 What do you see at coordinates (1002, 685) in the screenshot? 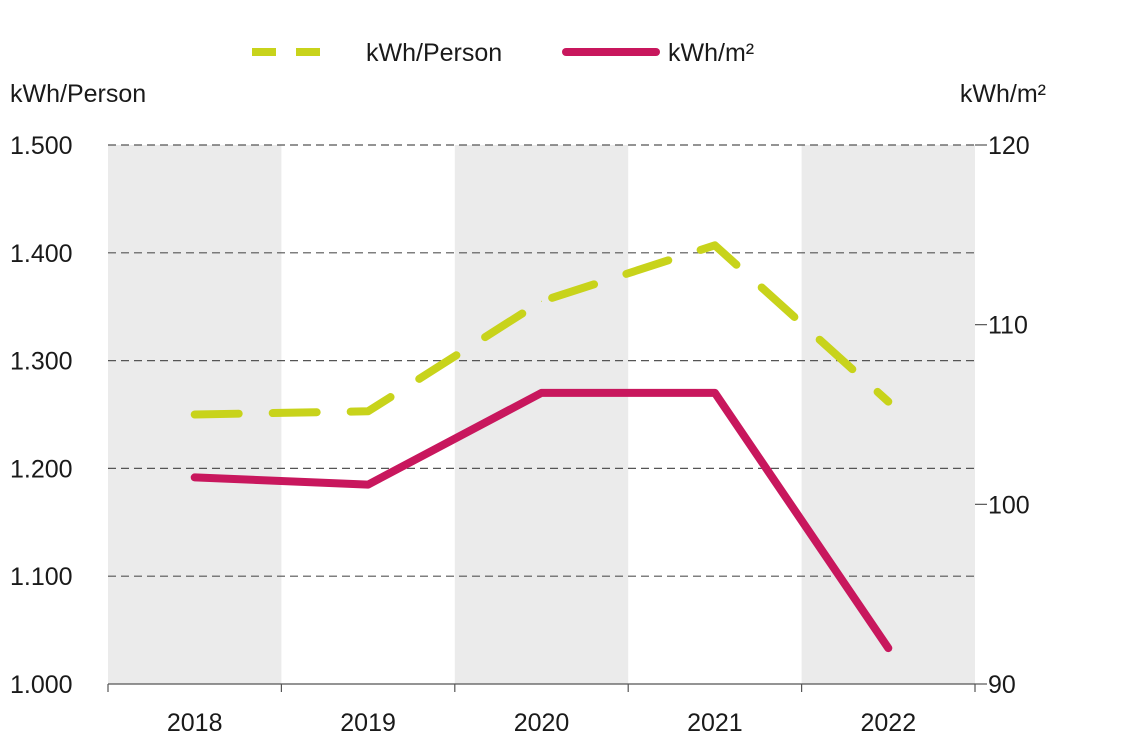
I see `right-tick-label: 90` at bounding box center [1002, 685].